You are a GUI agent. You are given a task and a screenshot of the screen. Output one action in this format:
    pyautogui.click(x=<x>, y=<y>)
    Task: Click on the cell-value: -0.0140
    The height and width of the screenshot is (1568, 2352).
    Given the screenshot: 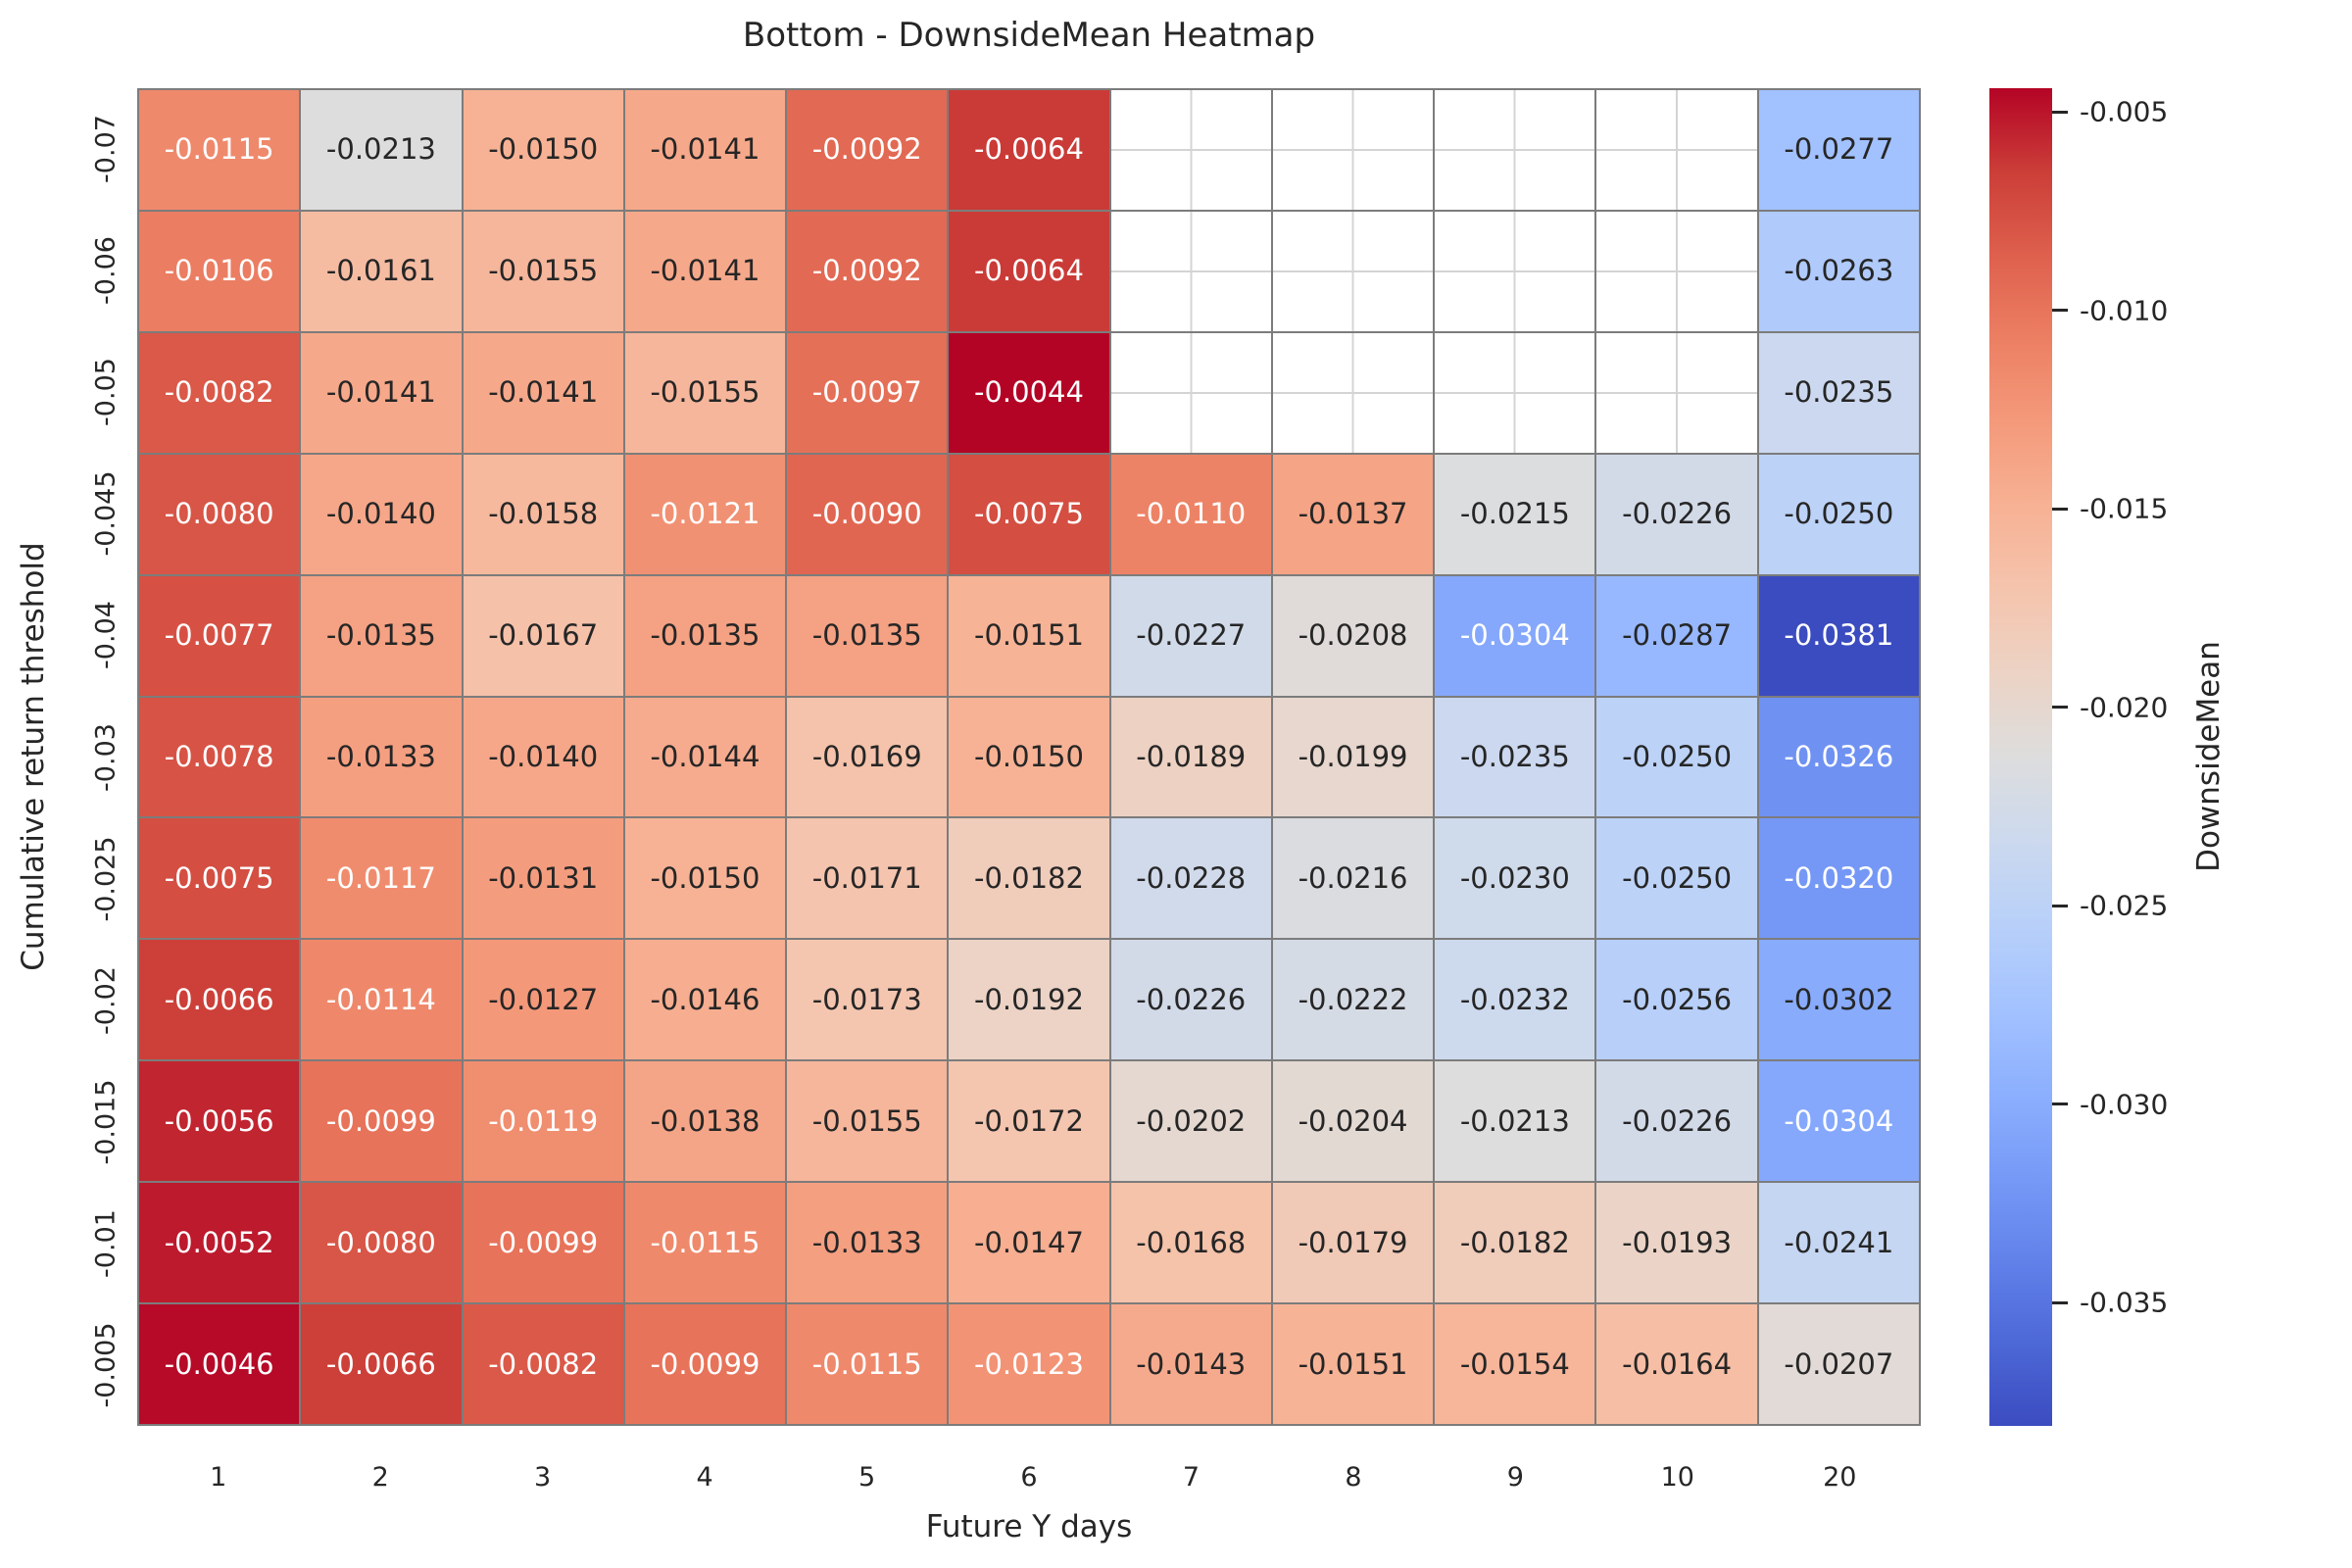 What is the action you would take?
    pyautogui.click(x=380, y=514)
    